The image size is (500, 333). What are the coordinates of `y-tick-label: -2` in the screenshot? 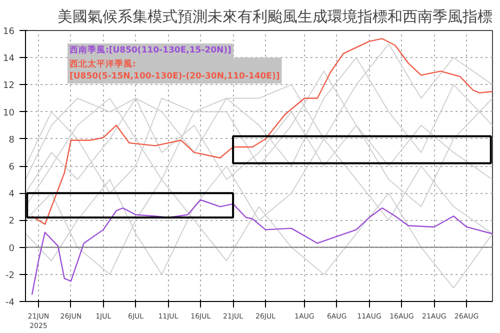 It's located at (10, 275).